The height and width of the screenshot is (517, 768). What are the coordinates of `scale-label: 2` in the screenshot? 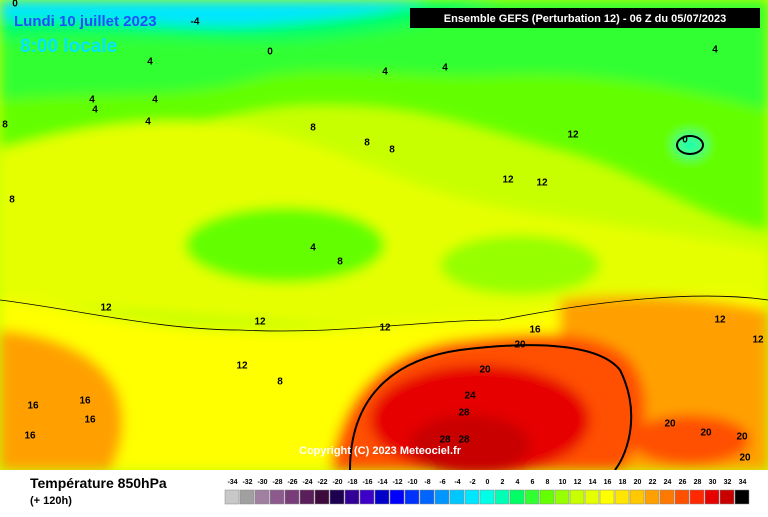 It's located at (503, 482).